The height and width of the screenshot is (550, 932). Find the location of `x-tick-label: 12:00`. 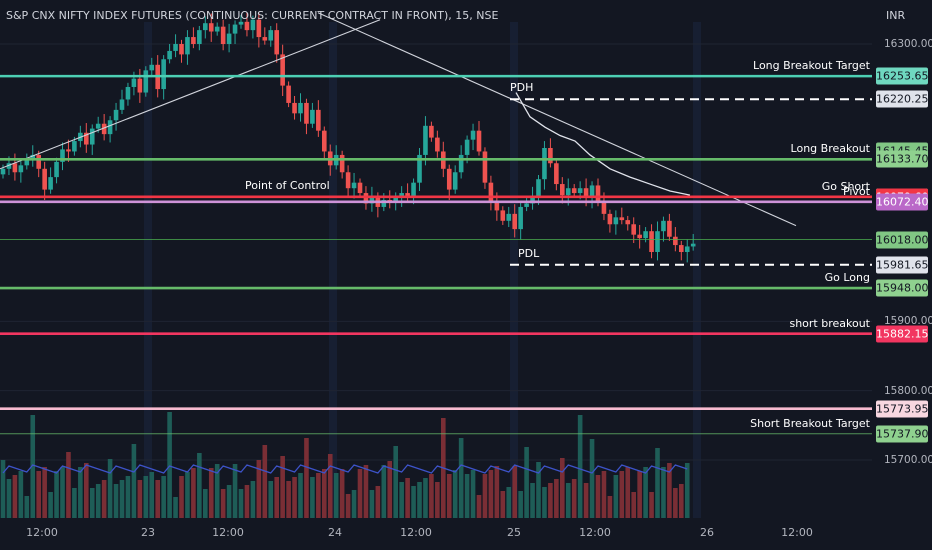

x-tick-label: 12:00 is located at coordinates (42, 532).